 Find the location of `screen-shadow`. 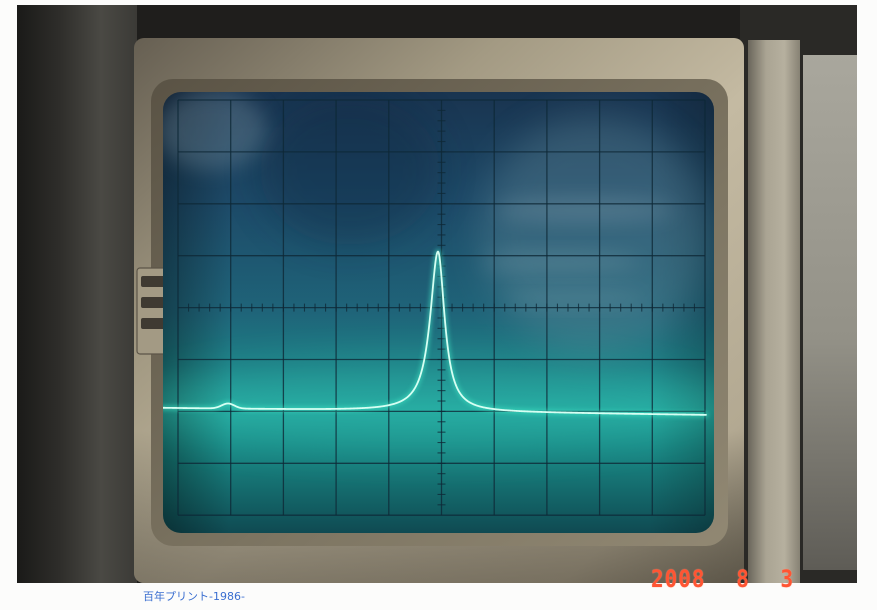

screen-shadow is located at coordinates (350, 170).